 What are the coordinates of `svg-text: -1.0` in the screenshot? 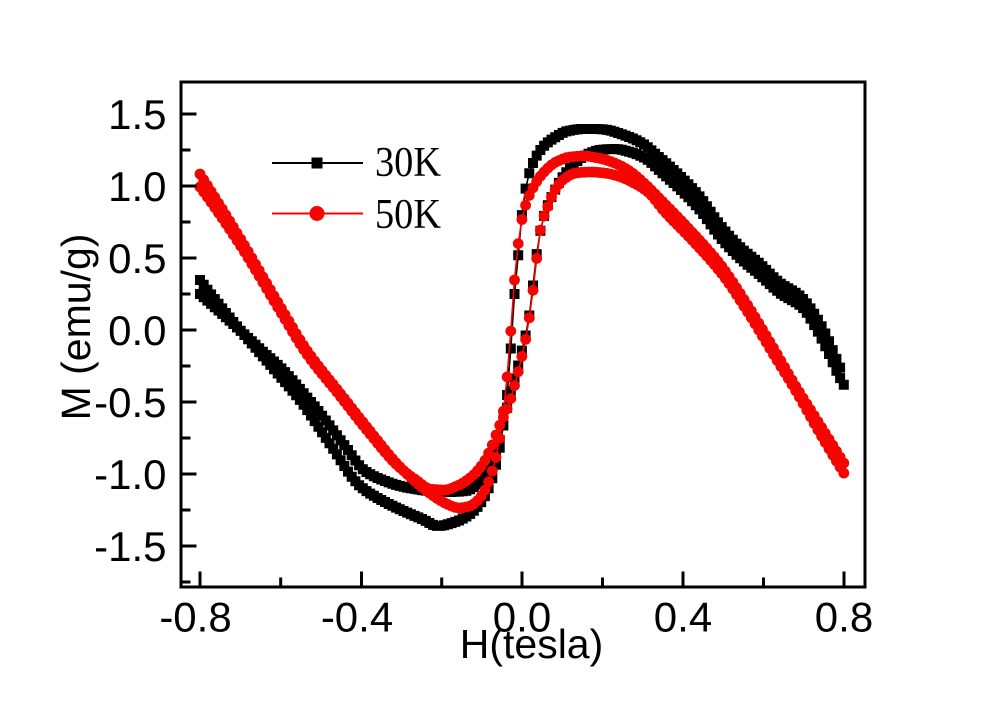 It's located at (130, 474).